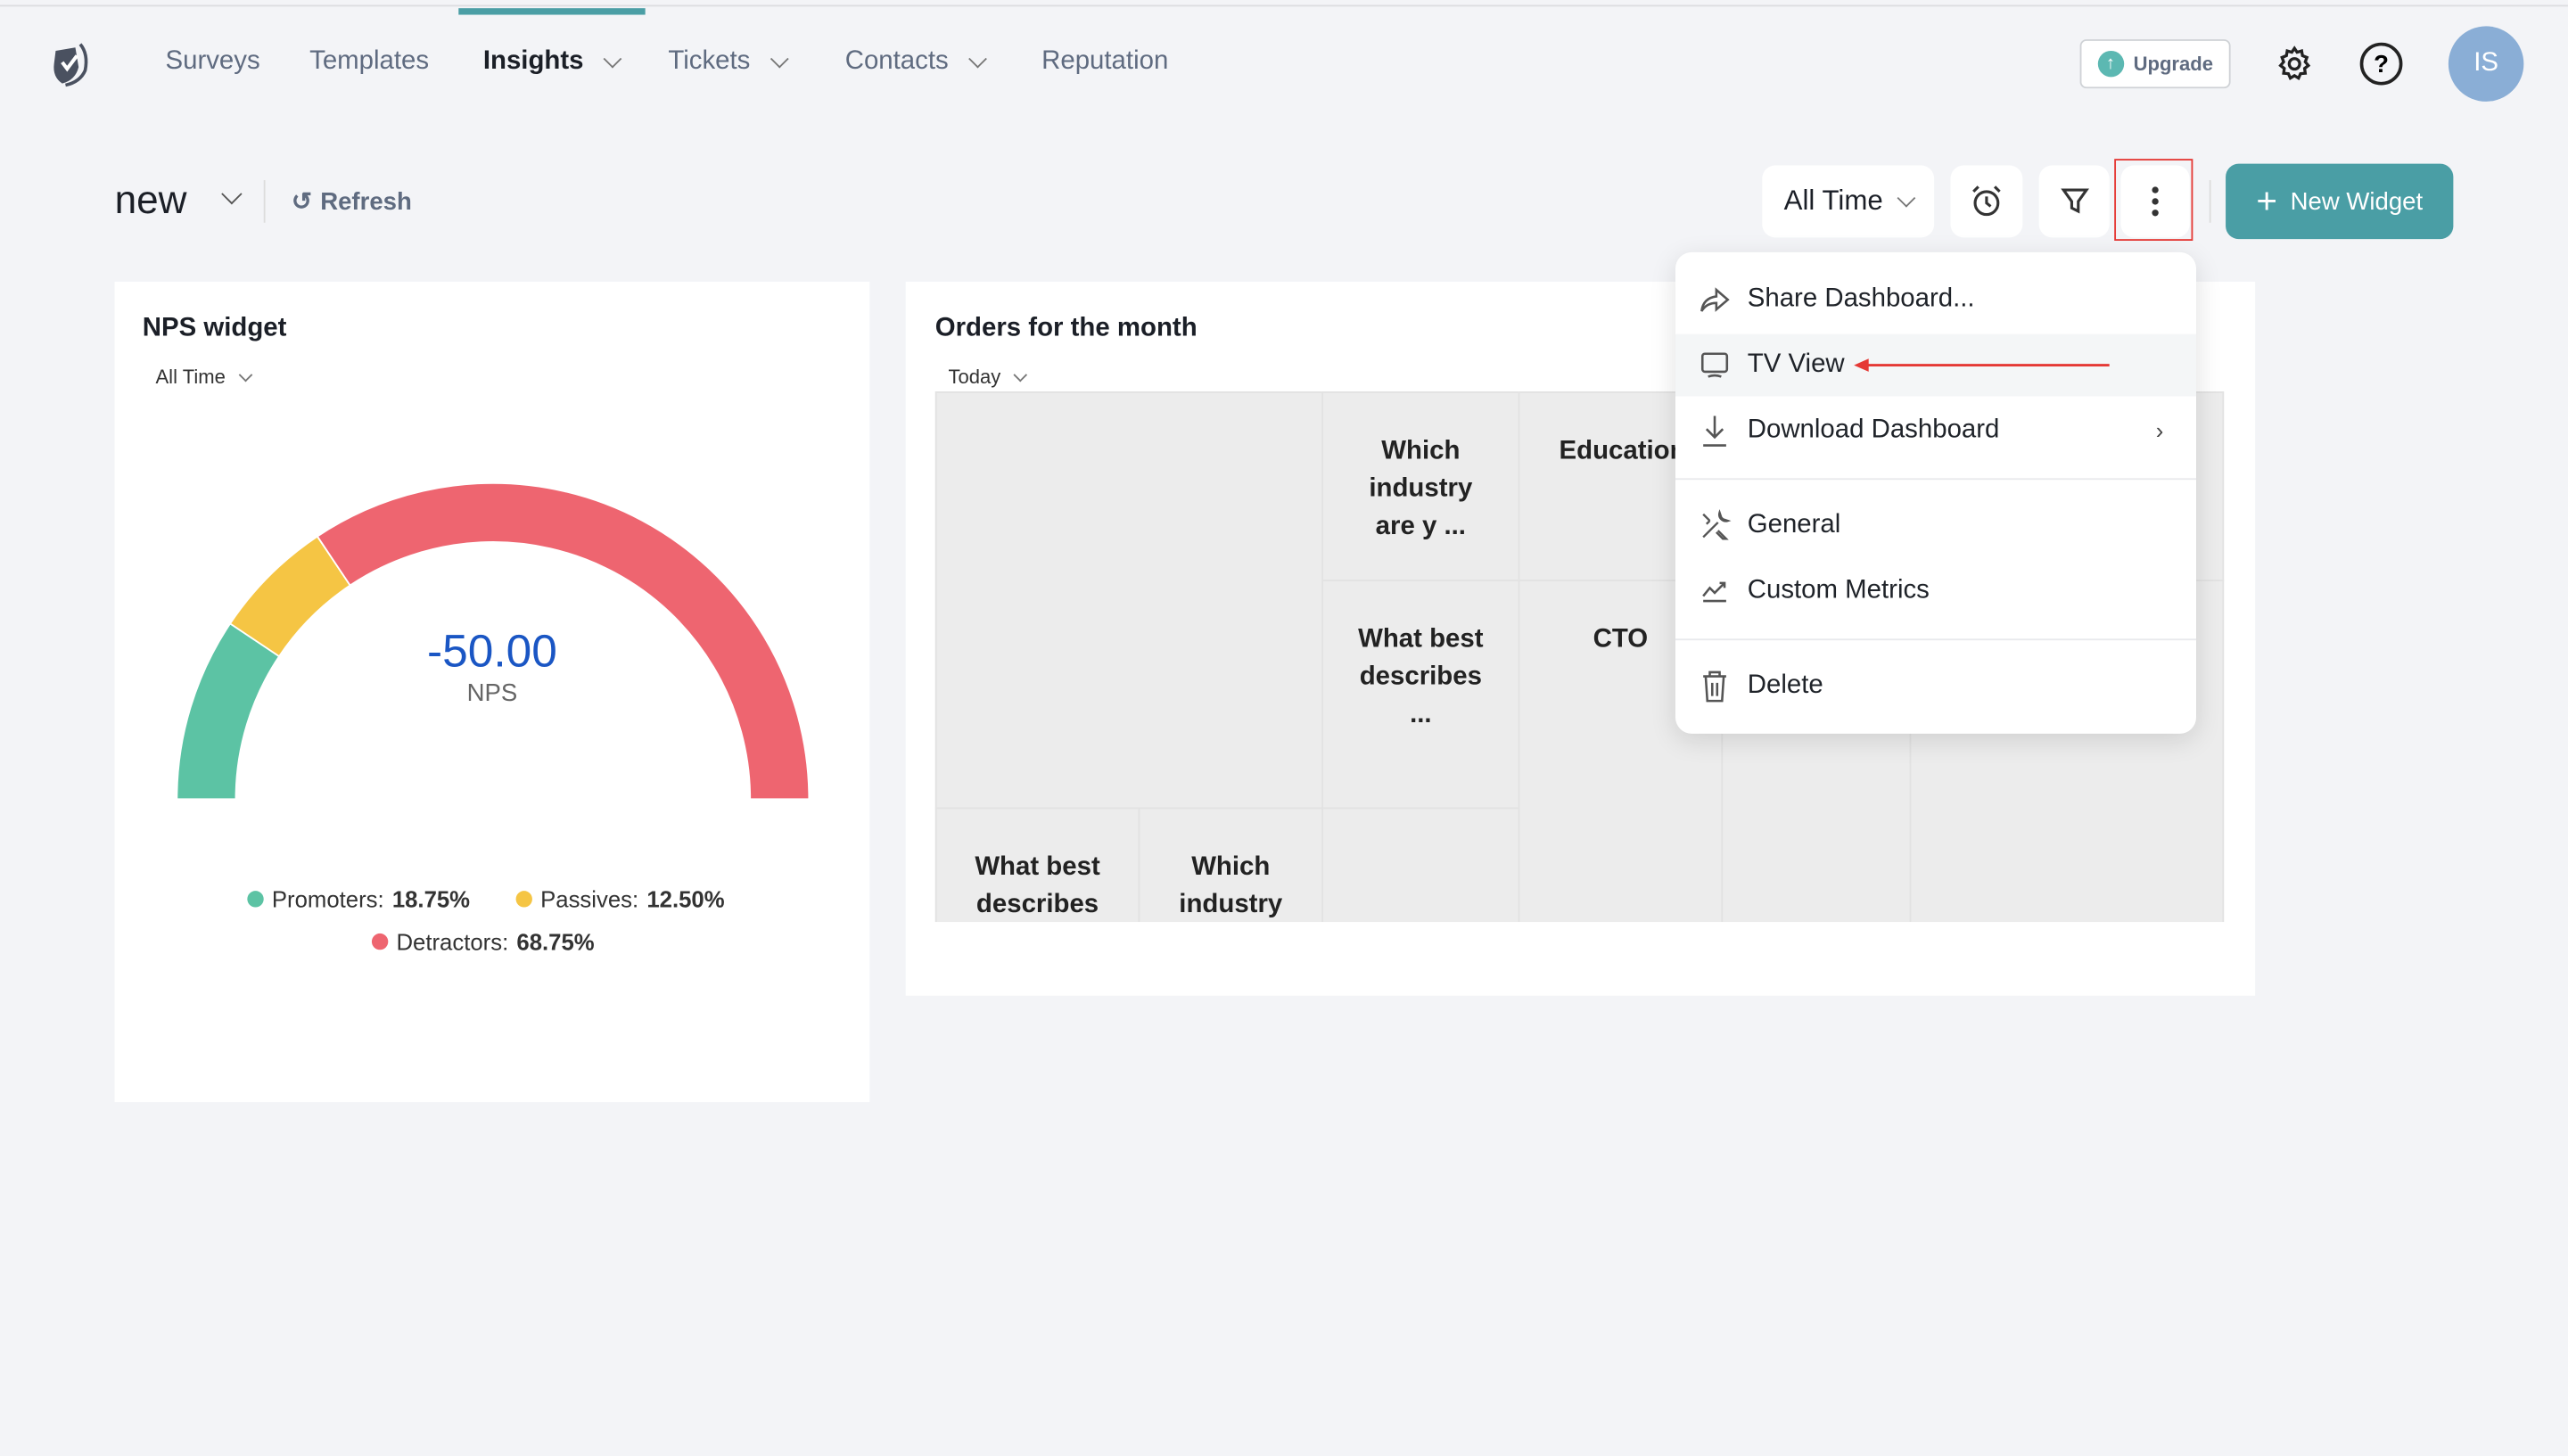  Describe the element at coordinates (709, 62) in the screenshot. I see `nav-label: Tickets` at that location.